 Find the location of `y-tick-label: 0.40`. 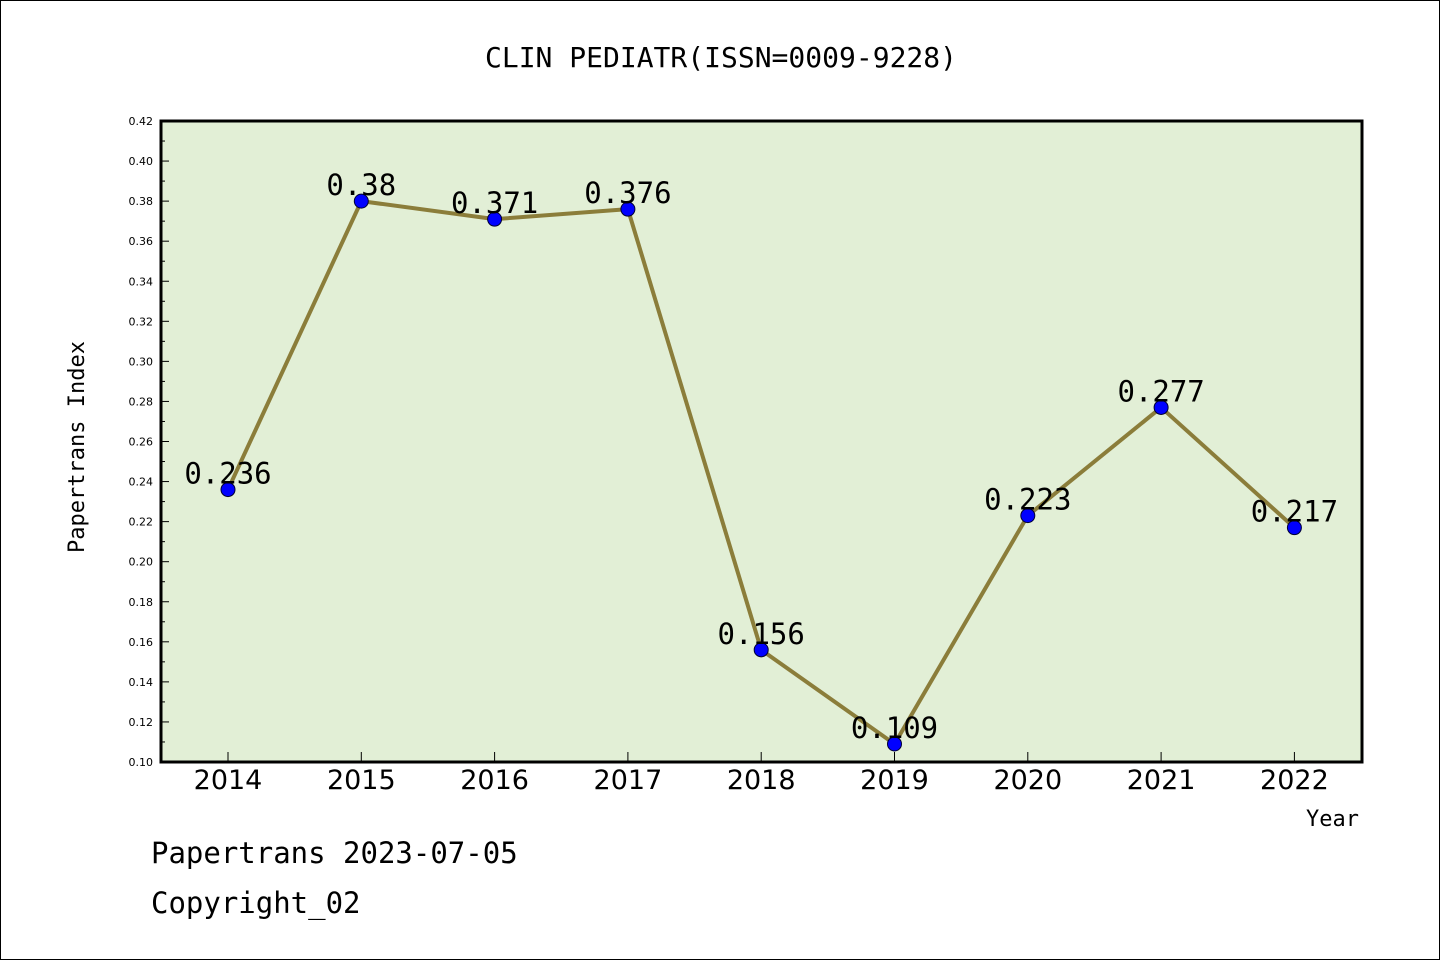

y-tick-label: 0.40 is located at coordinates (141, 161).